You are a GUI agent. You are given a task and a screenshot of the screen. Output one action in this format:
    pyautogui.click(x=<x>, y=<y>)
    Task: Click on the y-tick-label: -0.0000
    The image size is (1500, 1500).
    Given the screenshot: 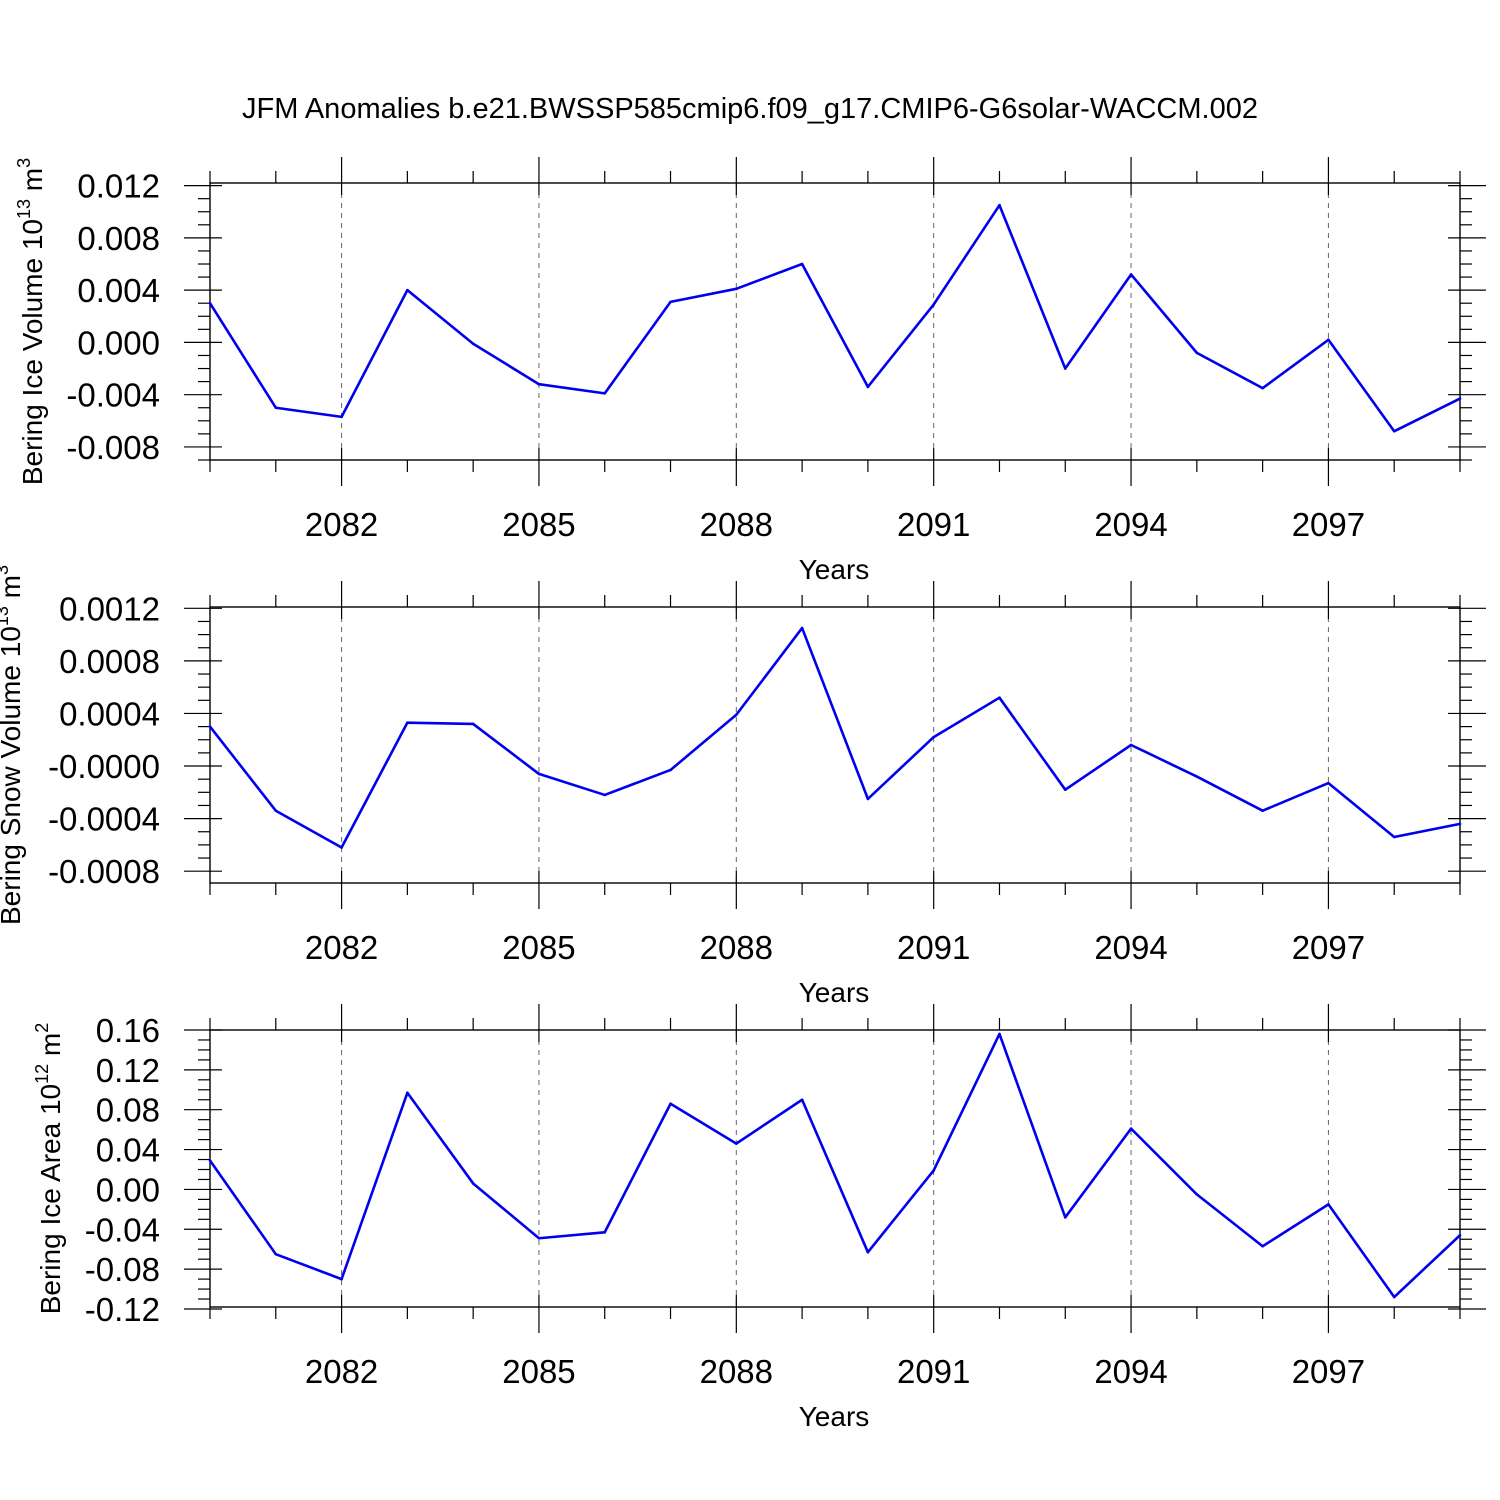 What is the action you would take?
    pyautogui.click(x=104, y=766)
    